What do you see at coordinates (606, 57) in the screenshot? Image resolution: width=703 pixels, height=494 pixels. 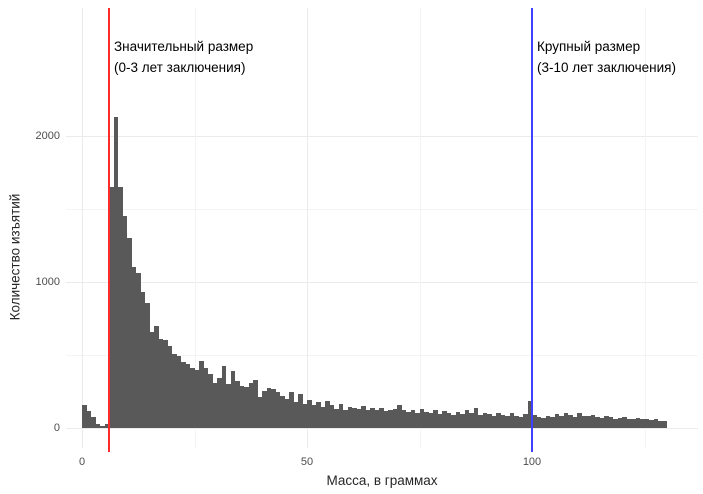 I see `large-size-annotation: Крупный размер (3-10 лет заключения)` at bounding box center [606, 57].